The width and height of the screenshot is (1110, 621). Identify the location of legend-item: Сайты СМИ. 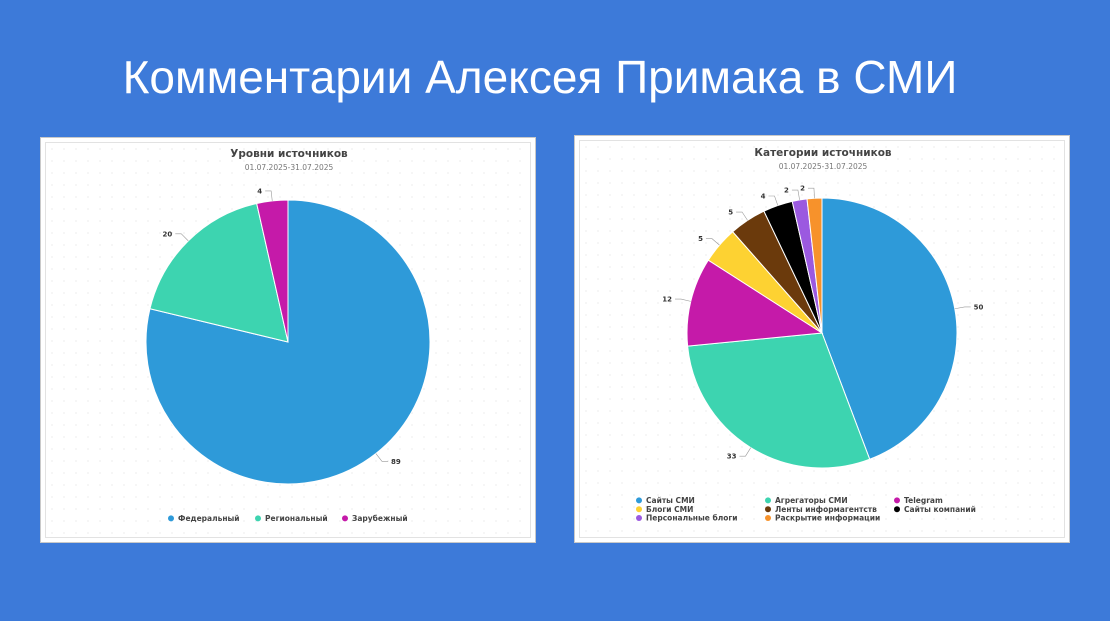
(665, 500).